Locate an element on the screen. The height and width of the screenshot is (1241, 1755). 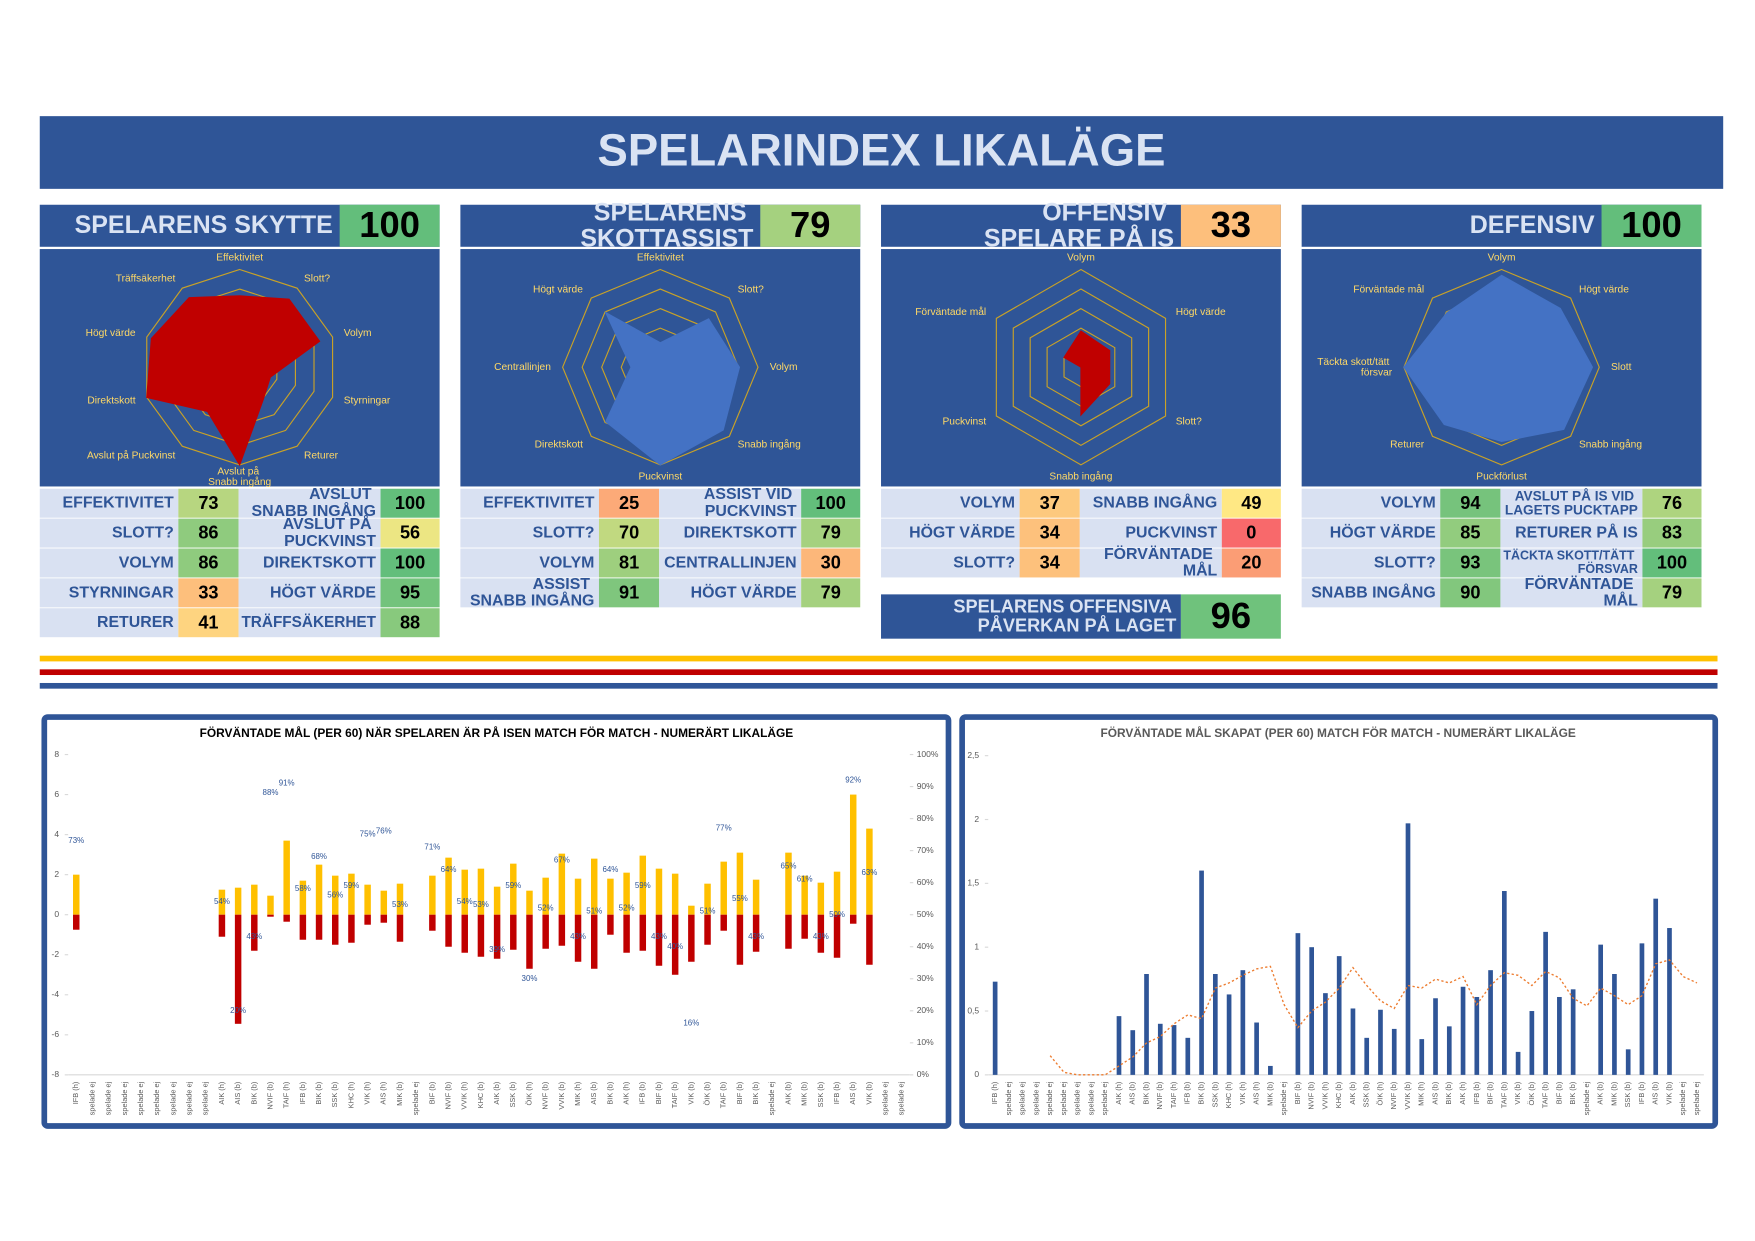
data-label: 55% is located at coordinates (740, 898).